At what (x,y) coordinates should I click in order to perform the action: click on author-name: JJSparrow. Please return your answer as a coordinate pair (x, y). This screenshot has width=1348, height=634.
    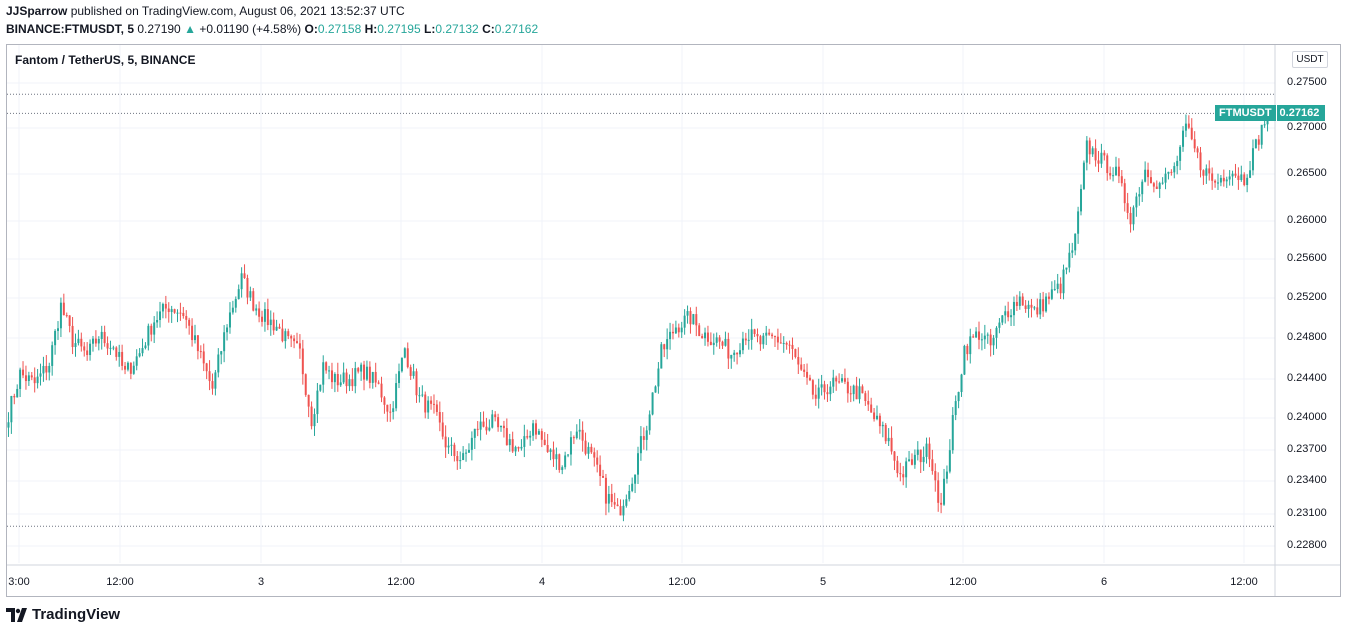
    Looking at the image, I should click on (37, 11).